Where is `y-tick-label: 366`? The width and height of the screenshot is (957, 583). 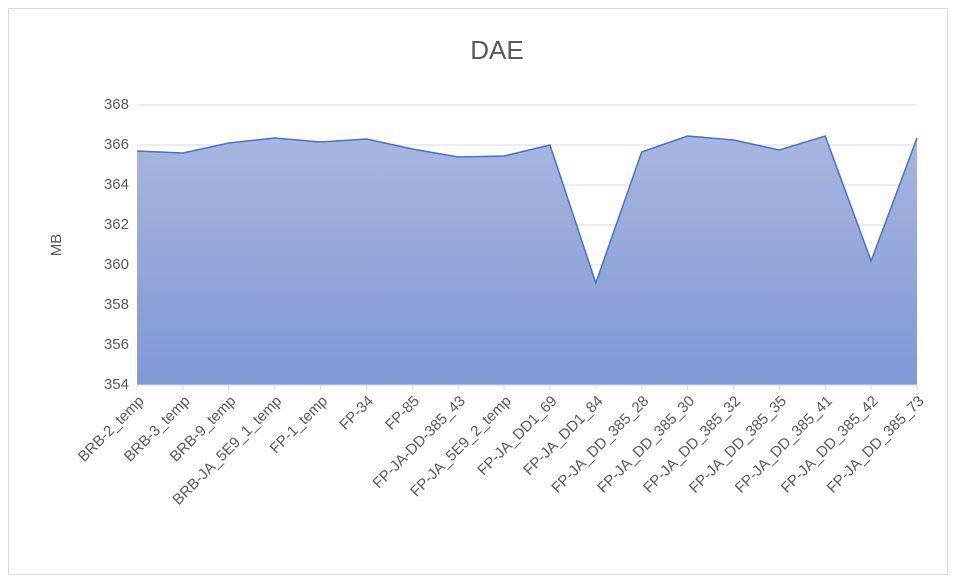 y-tick-label: 366 is located at coordinates (116, 144).